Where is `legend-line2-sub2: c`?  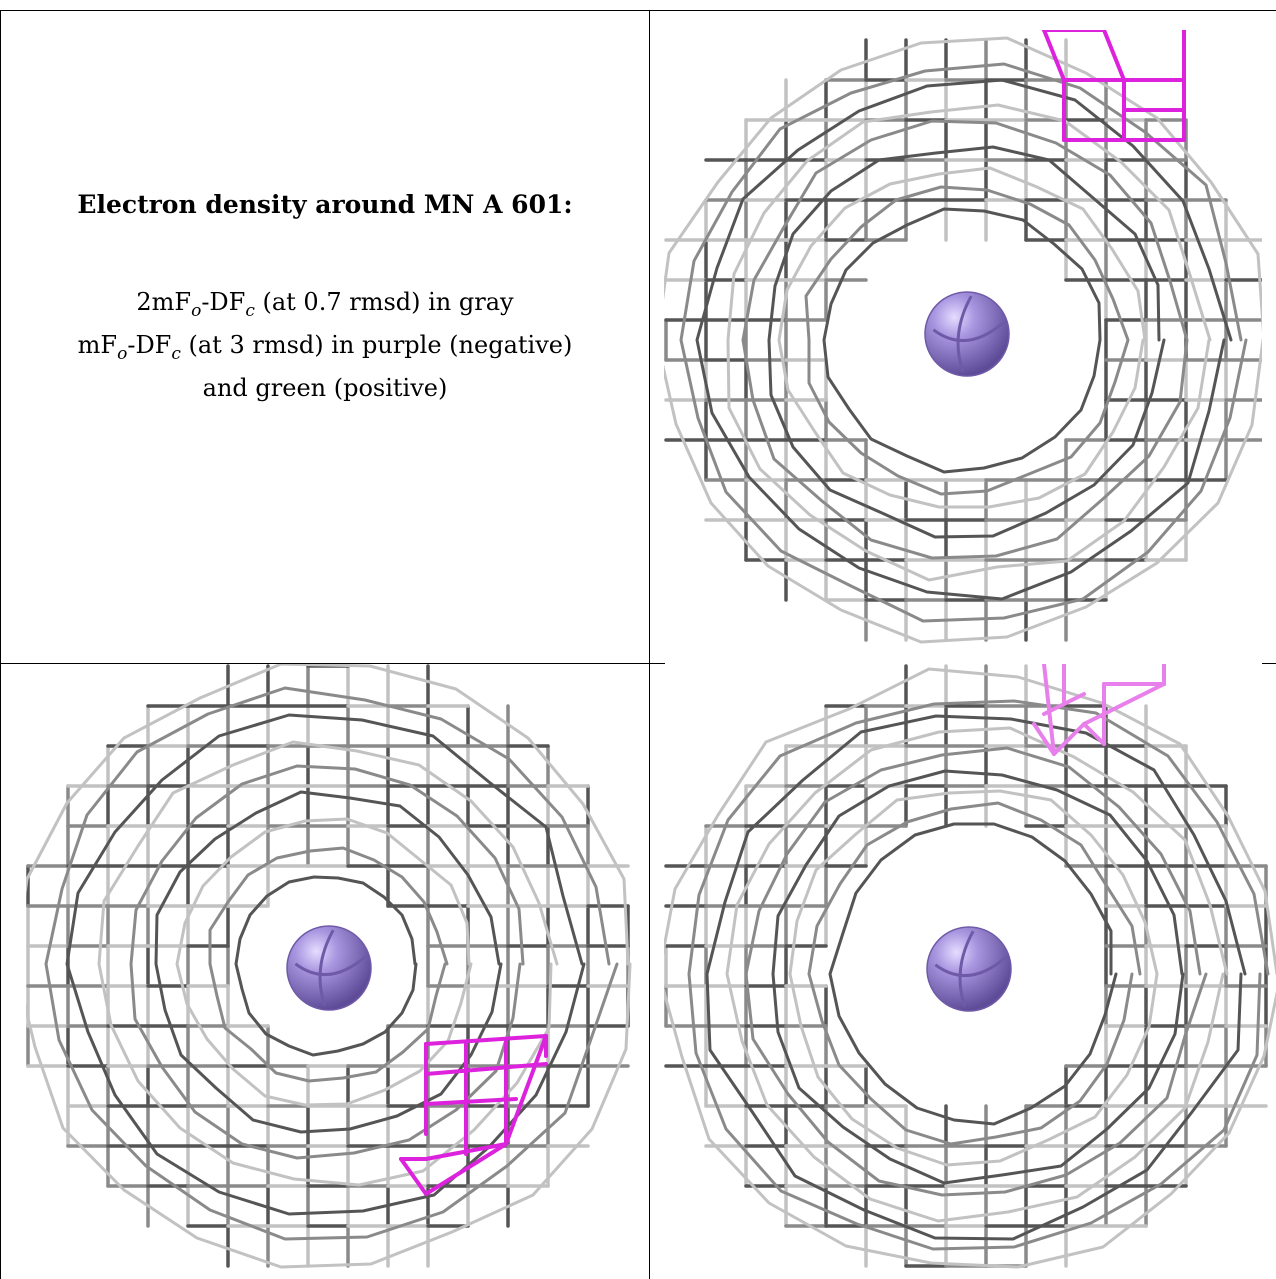
legend-line2-sub2: c is located at coordinates (176, 353).